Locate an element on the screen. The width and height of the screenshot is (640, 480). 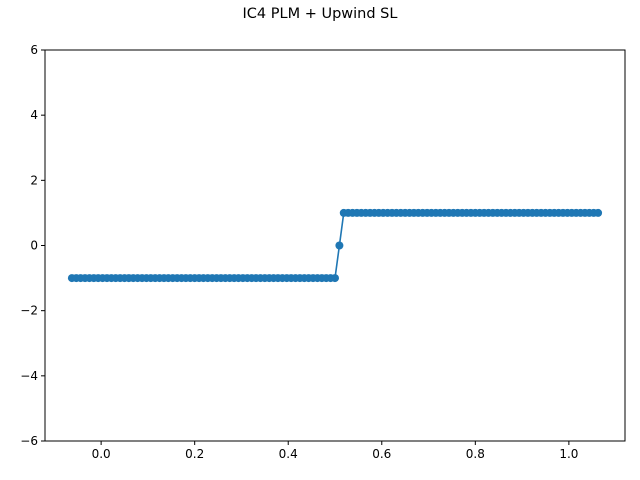
chart-title: IC4 PLM + Upwind SL is located at coordinates (320, 14).